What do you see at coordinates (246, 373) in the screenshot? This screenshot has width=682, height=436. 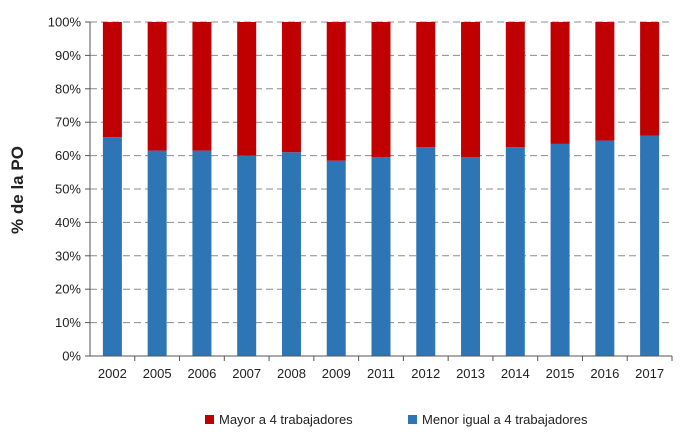 I see `x-tick-label: 2007` at bounding box center [246, 373].